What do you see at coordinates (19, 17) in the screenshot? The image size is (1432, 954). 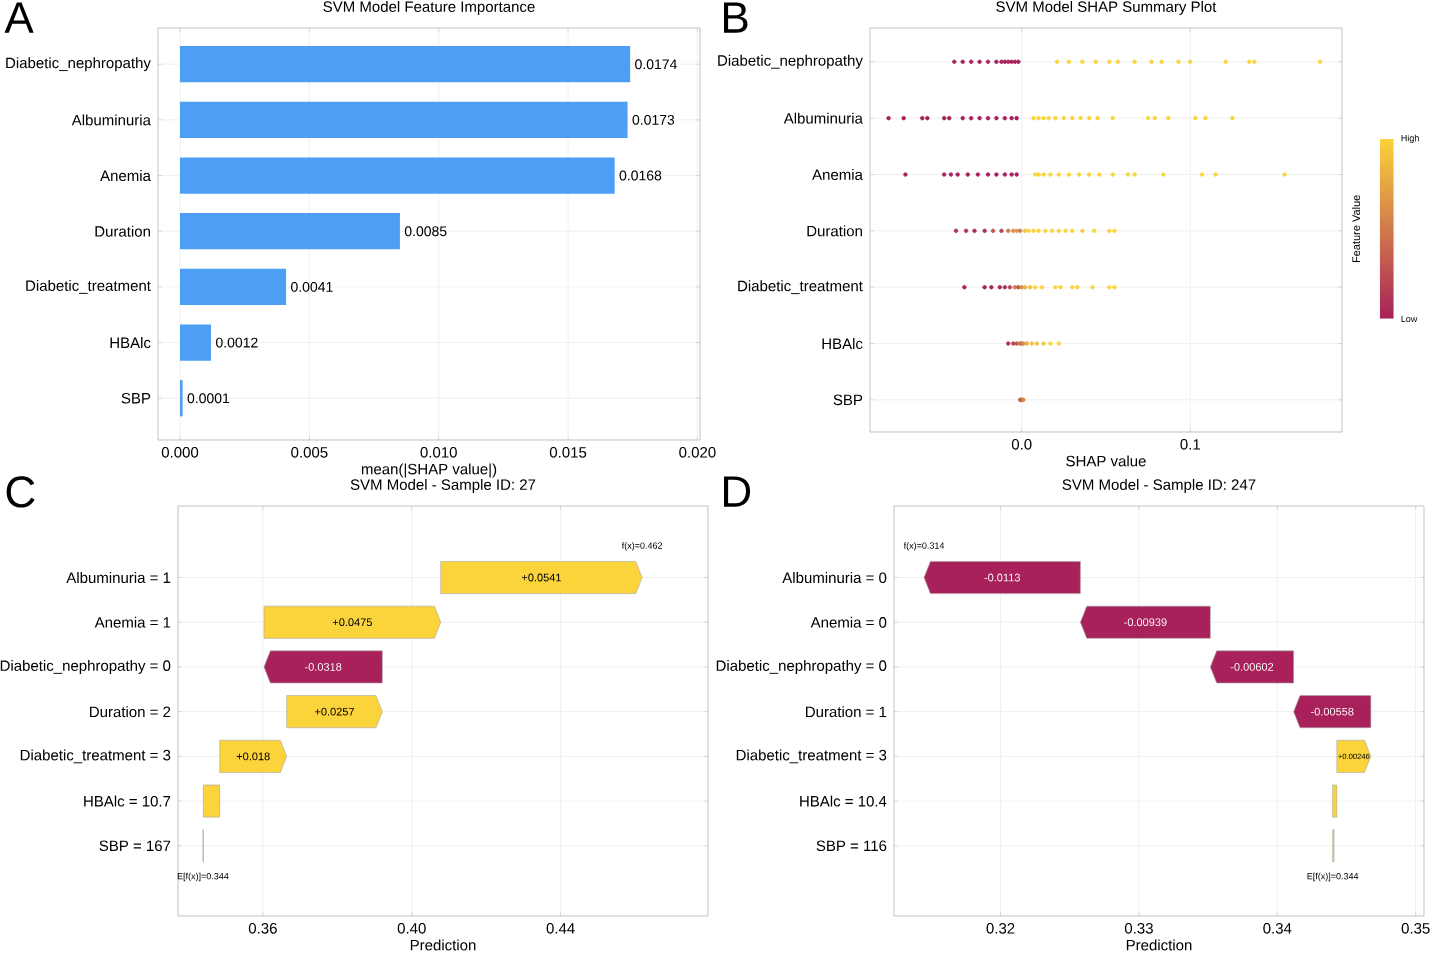 I see `text: A` at bounding box center [19, 17].